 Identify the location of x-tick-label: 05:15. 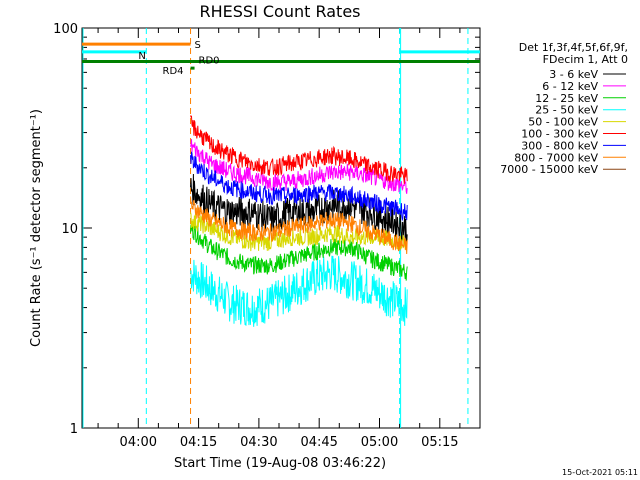
(439, 442).